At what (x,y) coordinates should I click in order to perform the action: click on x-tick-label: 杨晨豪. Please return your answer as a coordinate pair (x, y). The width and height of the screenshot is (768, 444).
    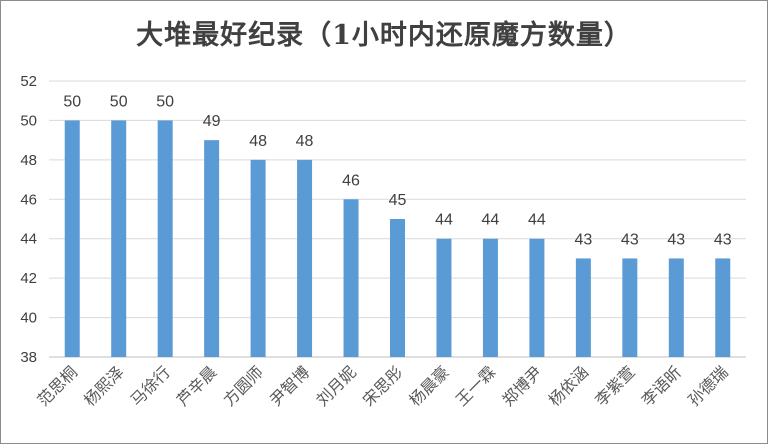
    Looking at the image, I should click on (428, 385).